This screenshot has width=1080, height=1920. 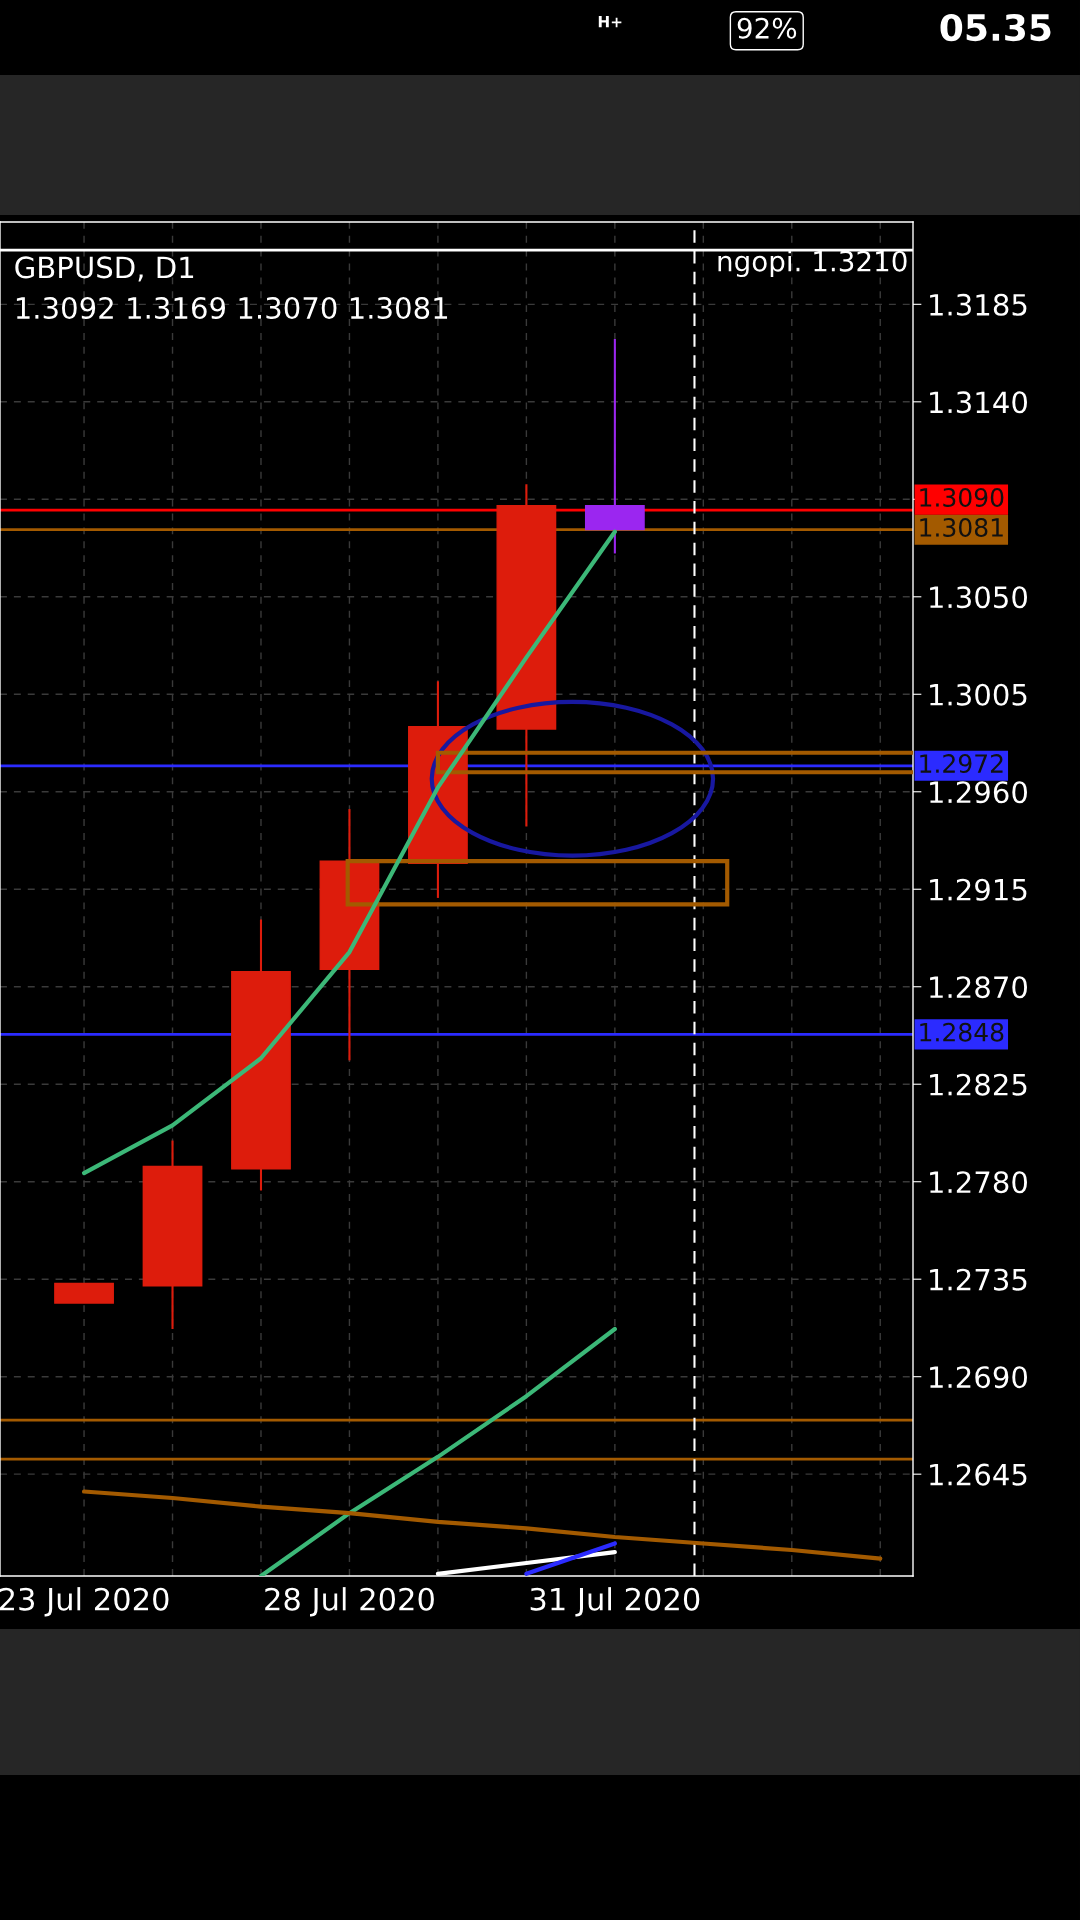 What do you see at coordinates (978, 1279) in the screenshot?
I see `y-tick-label: 1.2735` at bounding box center [978, 1279].